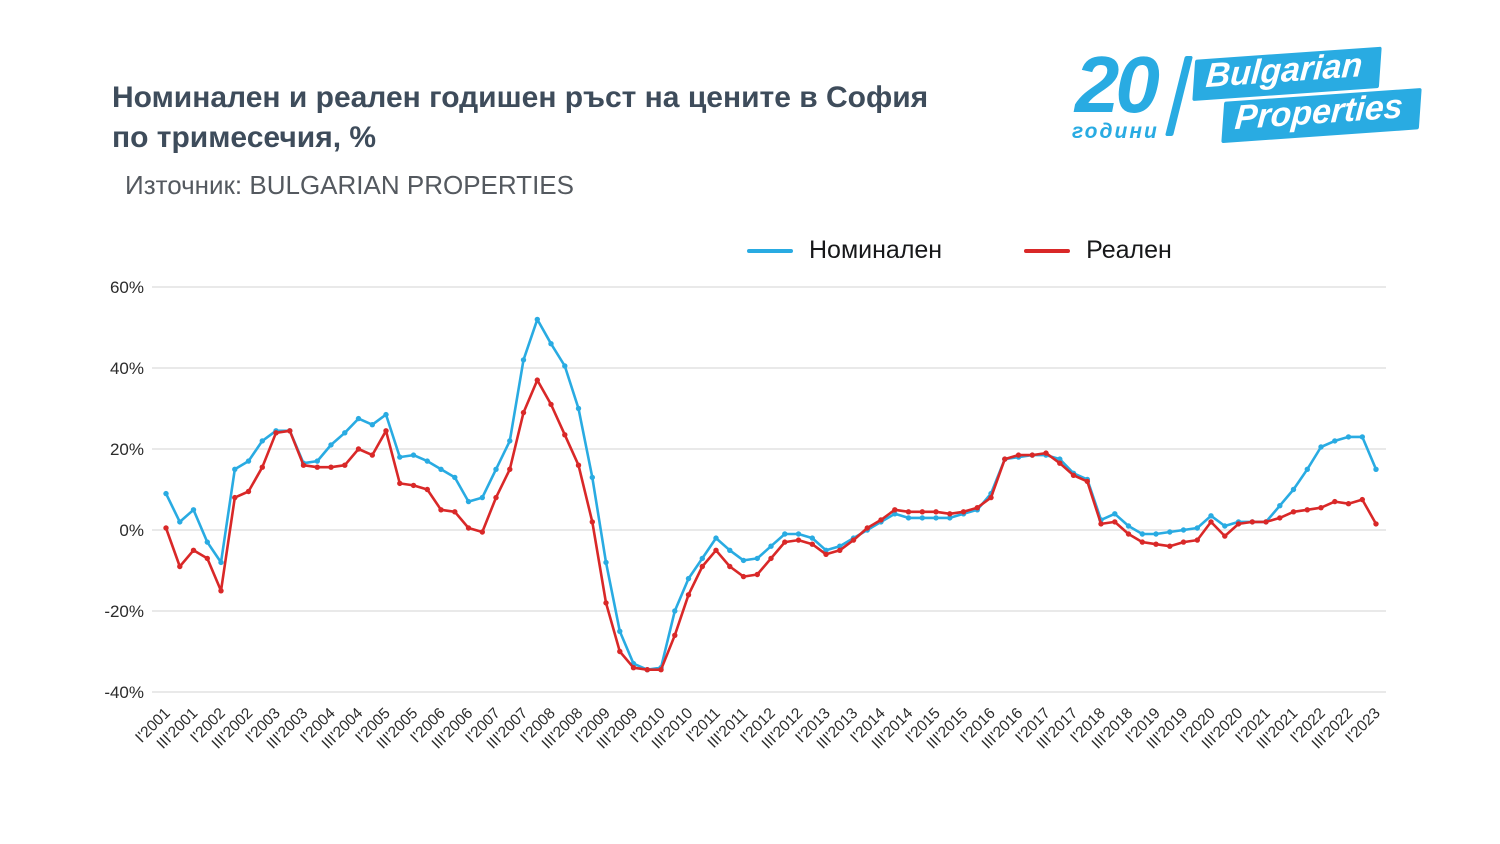  I want to click on legend-label: Реален, so click(1129, 250).